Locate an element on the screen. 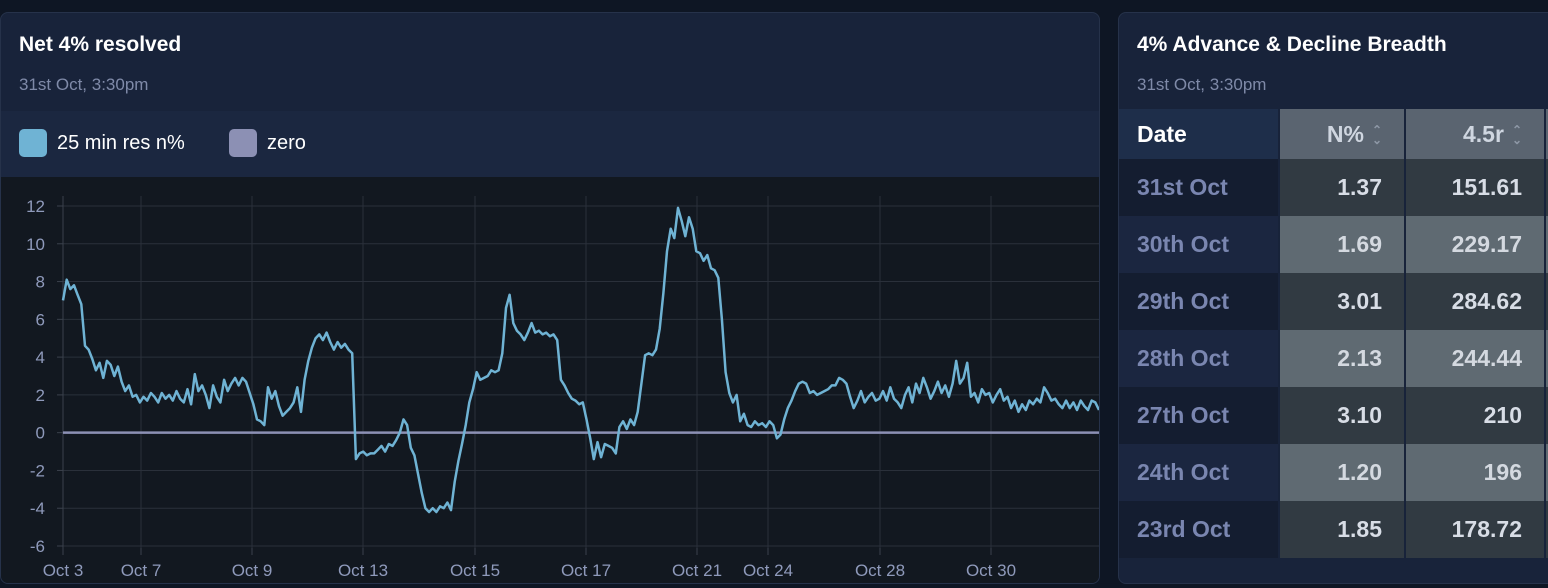  column-header-label: 4.5r is located at coordinates (1483, 133).